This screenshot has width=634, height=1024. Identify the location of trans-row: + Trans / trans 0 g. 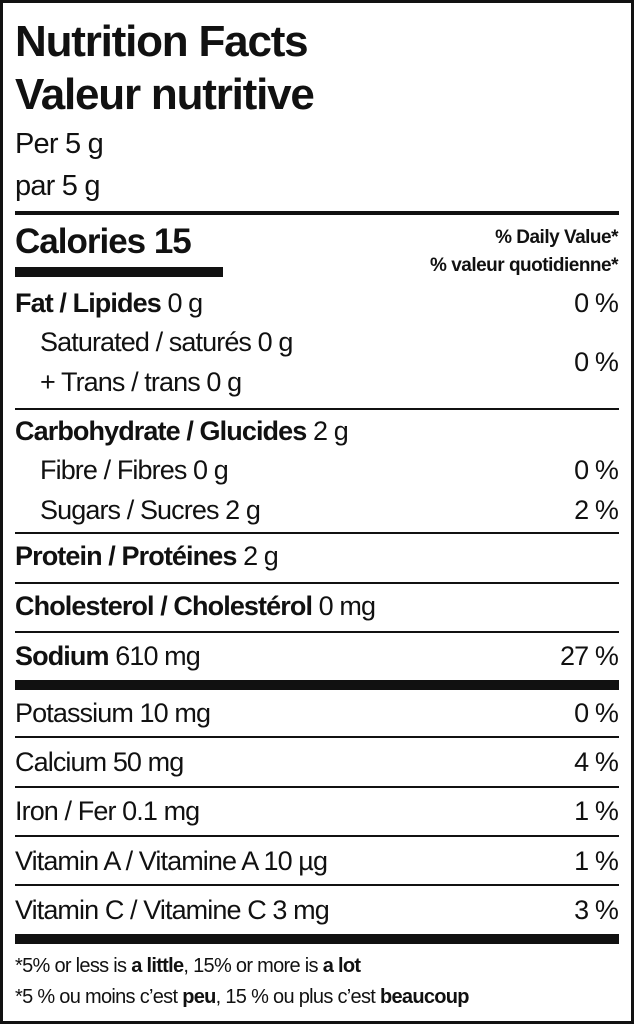
(141, 382).